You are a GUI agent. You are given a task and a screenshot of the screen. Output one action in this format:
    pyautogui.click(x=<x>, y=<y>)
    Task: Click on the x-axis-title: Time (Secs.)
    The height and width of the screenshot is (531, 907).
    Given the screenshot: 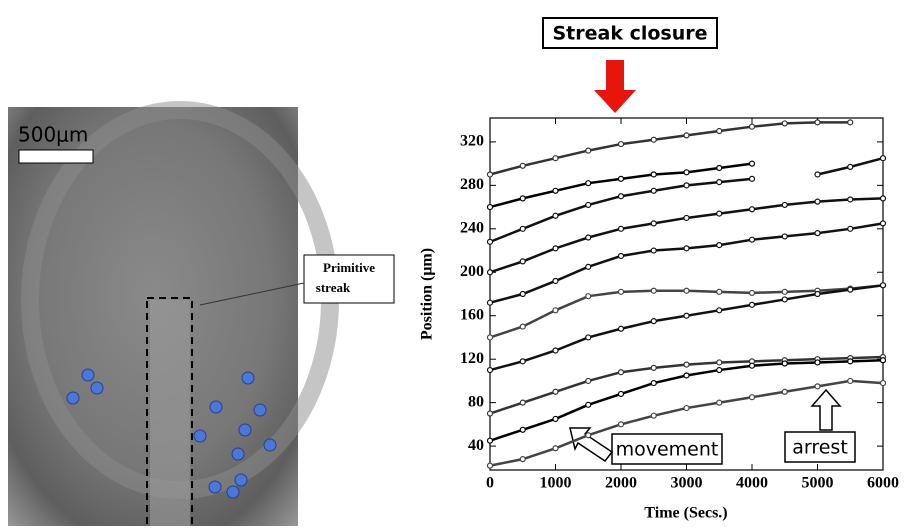 What is the action you would take?
    pyautogui.click(x=685, y=513)
    